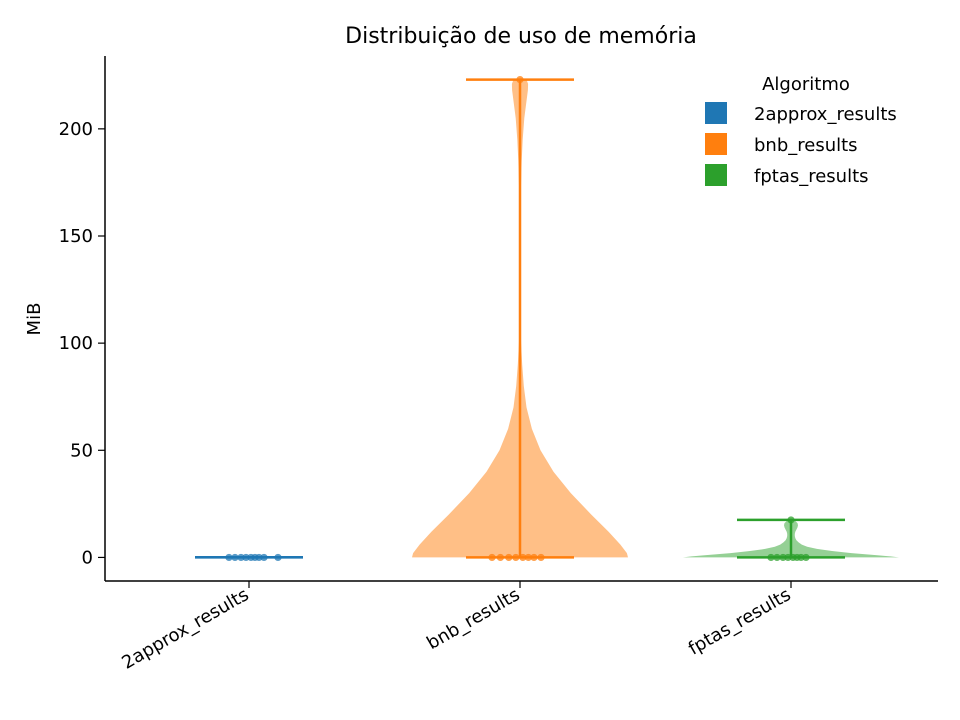  Describe the element at coordinates (806, 84) in the screenshot. I see `legend-title: Algoritmo` at that location.